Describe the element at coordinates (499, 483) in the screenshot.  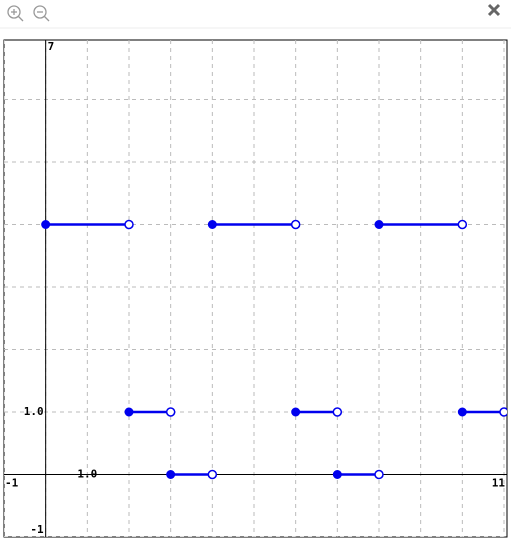
I see `x-max-label: 11` at that location.